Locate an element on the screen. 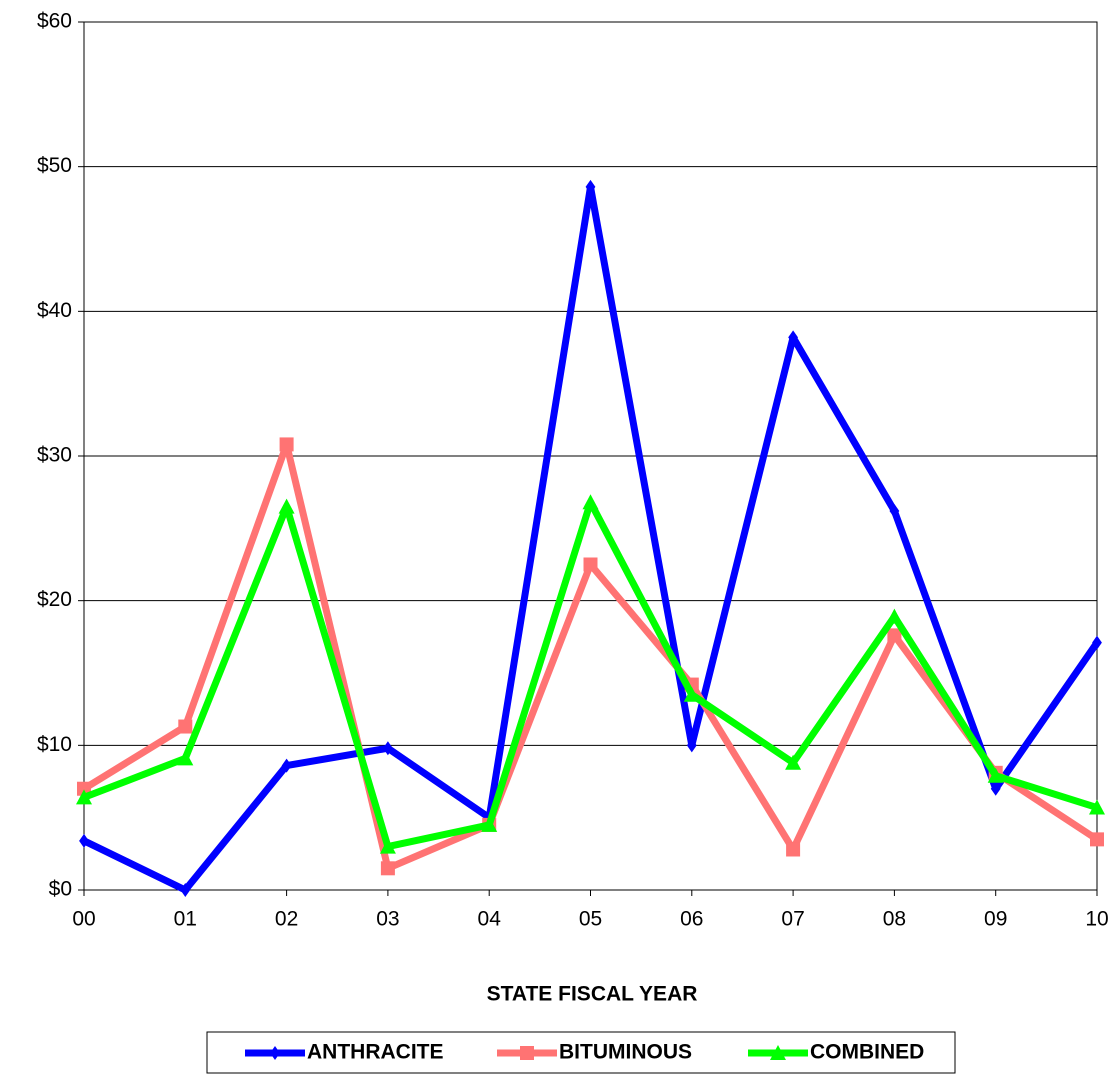 The image size is (1115, 1074). x-tick-label: 06 is located at coordinates (691, 919).